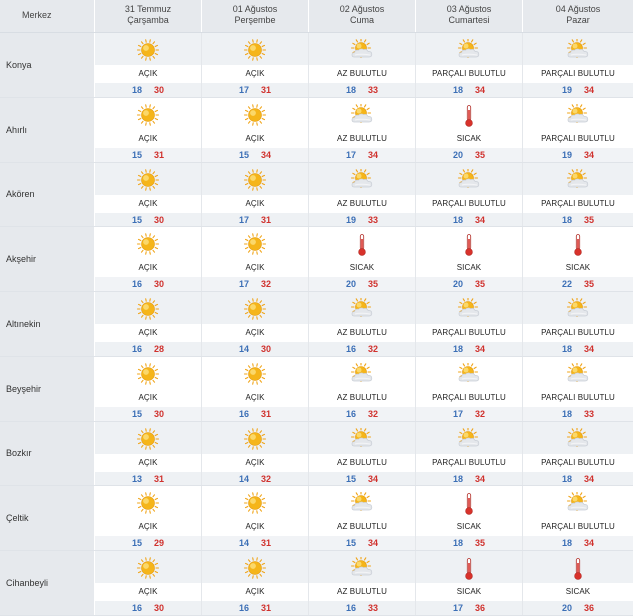 The height and width of the screenshot is (616, 633). What do you see at coordinates (480, 608) in the screenshot?
I see `max-temperature: 36` at bounding box center [480, 608].